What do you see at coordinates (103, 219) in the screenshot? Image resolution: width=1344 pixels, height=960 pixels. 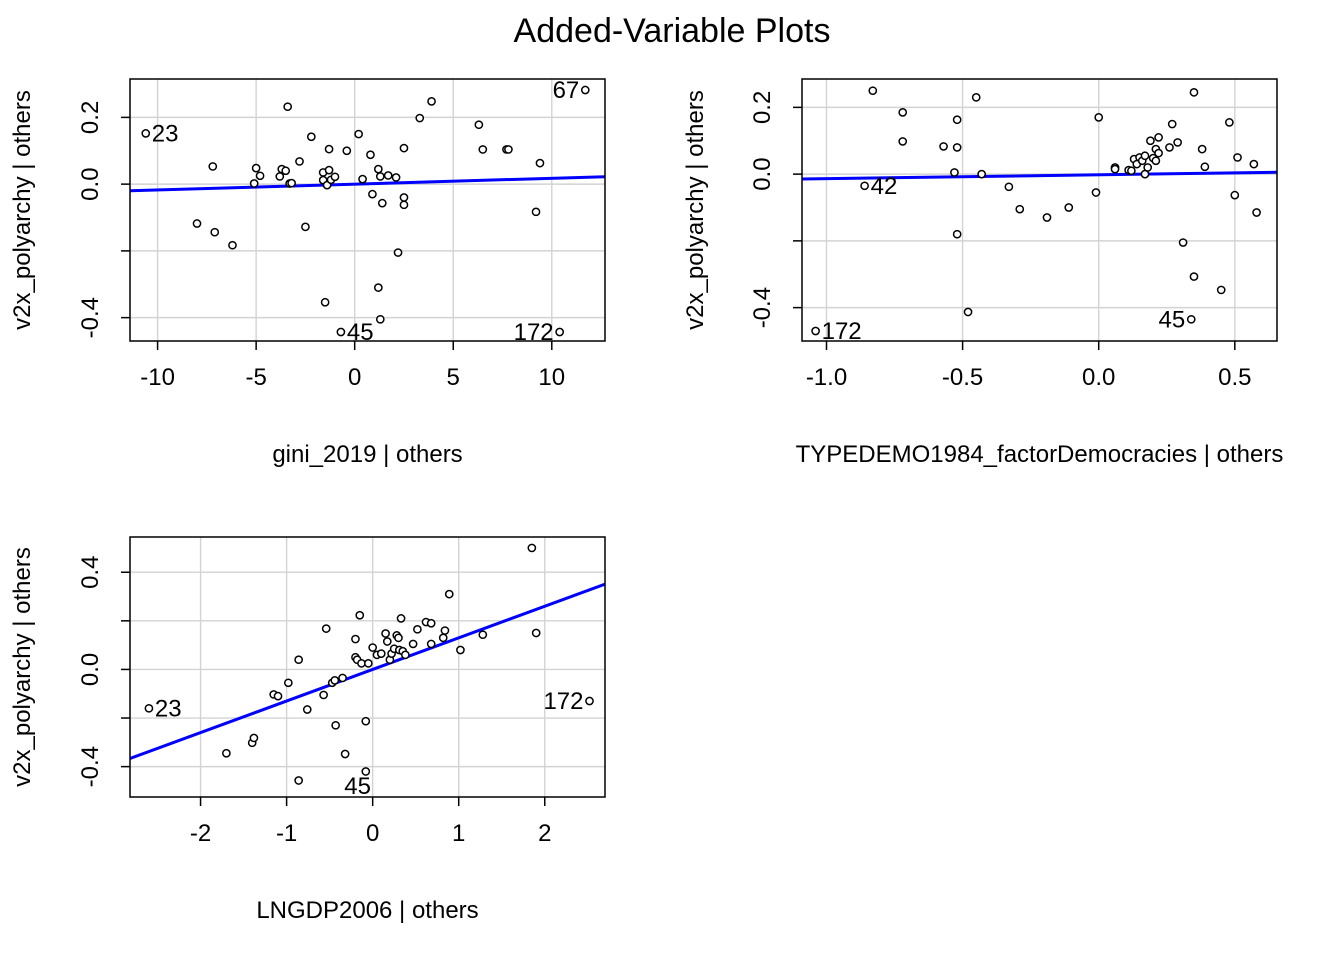 I see `y-axis: -0.4 0.0 0.2` at bounding box center [103, 219].